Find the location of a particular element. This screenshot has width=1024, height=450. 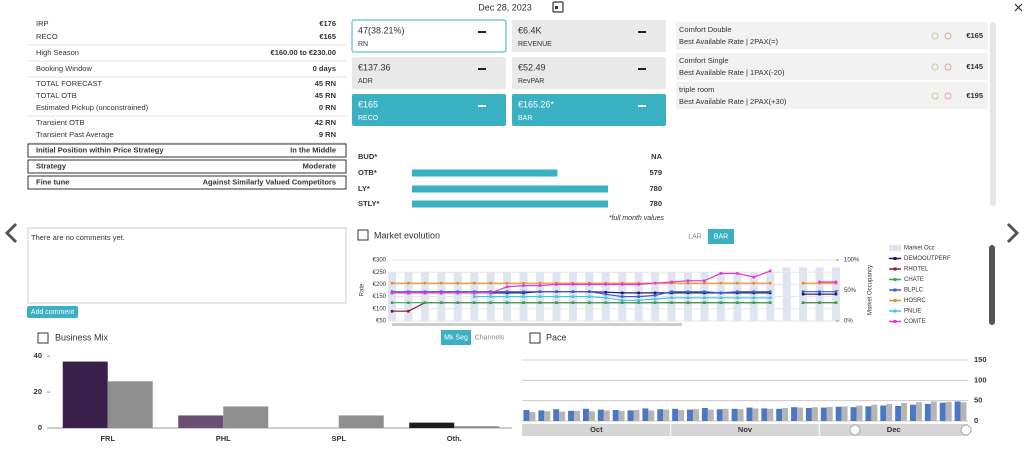

y2-axis-label: Market Occupancy is located at coordinates (871, 290).